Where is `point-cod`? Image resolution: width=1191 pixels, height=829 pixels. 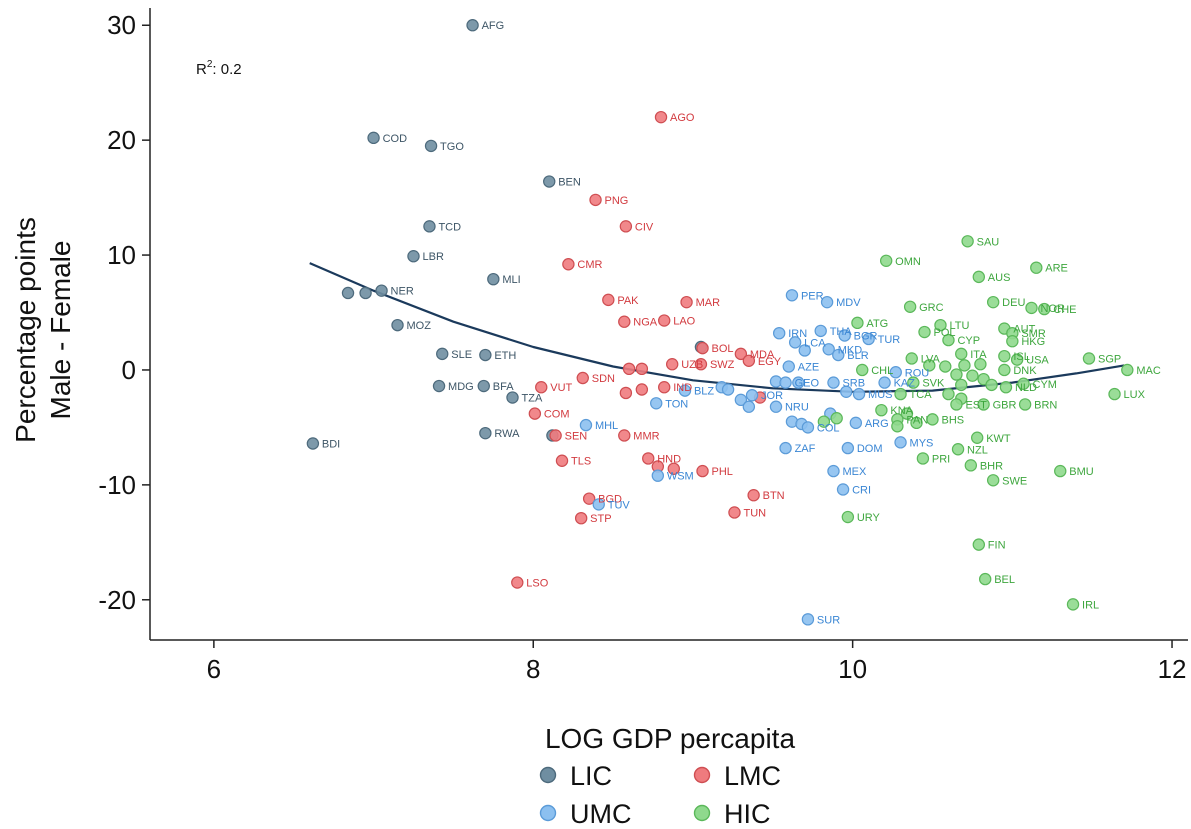 point-cod is located at coordinates (373, 138).